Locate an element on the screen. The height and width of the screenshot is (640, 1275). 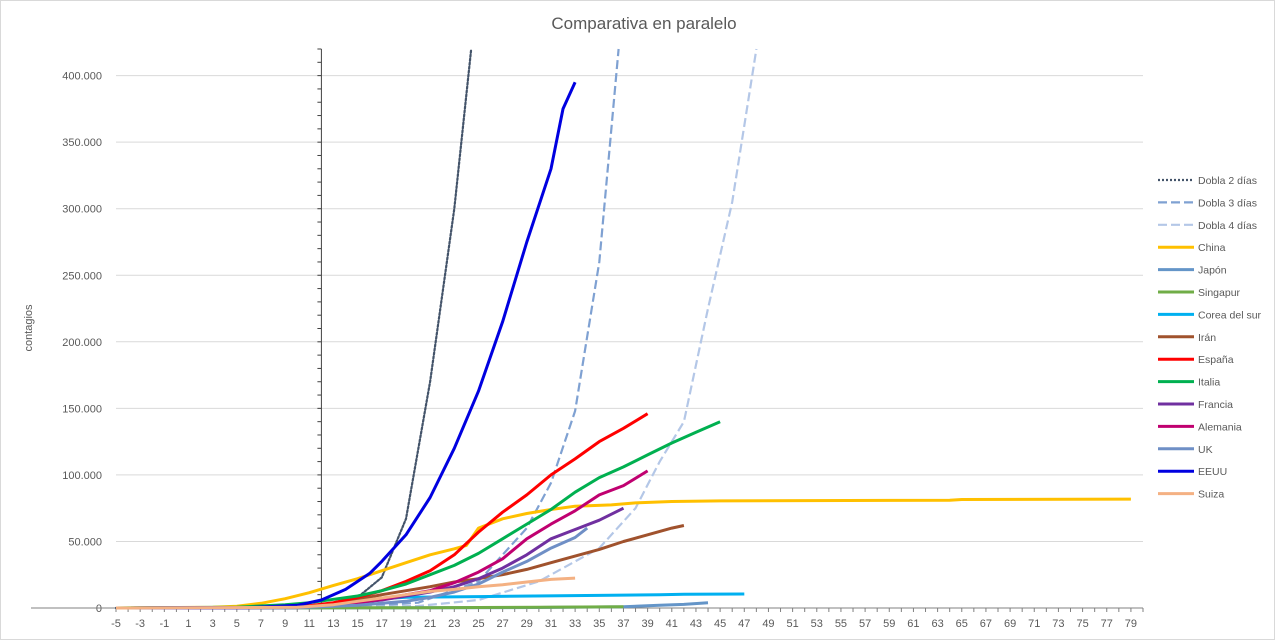
x-tick-label: 79 is located at coordinates (1131, 624).